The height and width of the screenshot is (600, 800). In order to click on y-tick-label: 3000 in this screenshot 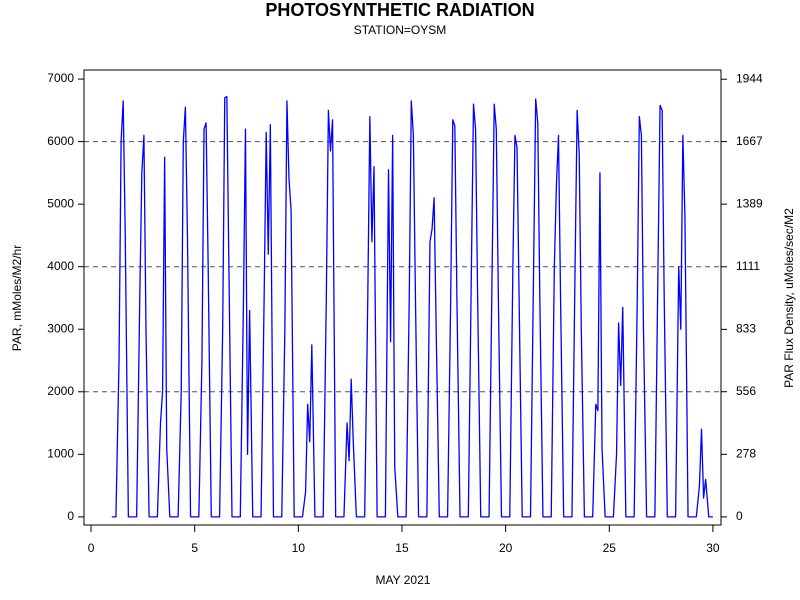, I will do `click(60, 328)`.